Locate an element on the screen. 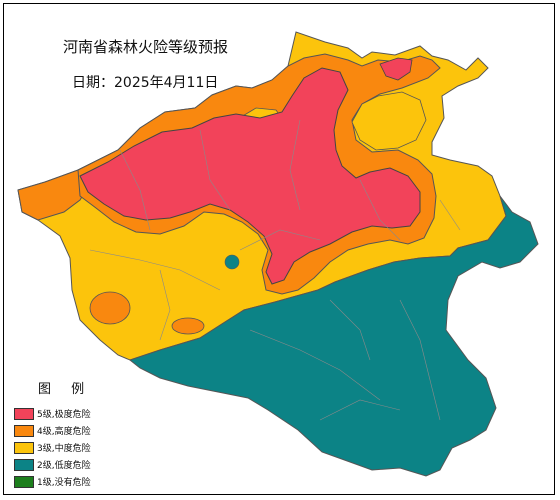  legend-title: 图 例 is located at coordinates (65, 389).